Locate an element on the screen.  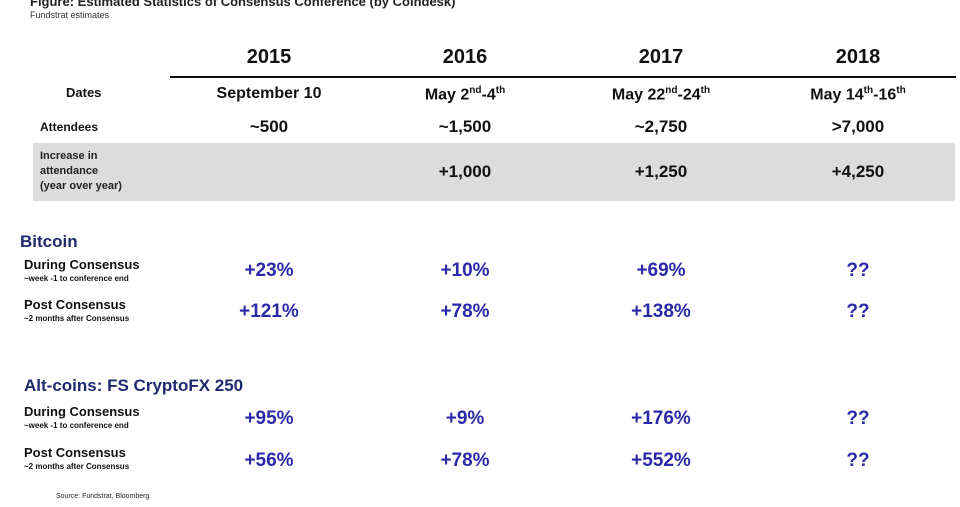
date-2015: September 10 is located at coordinates (269, 93).